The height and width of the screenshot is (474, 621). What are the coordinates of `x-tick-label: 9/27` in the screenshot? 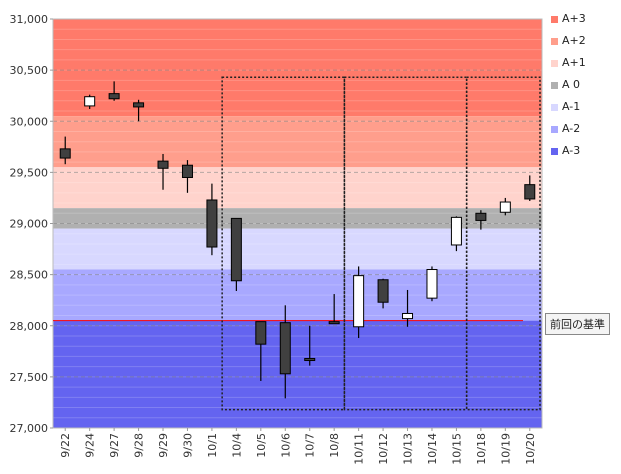 It's located at (114, 445).